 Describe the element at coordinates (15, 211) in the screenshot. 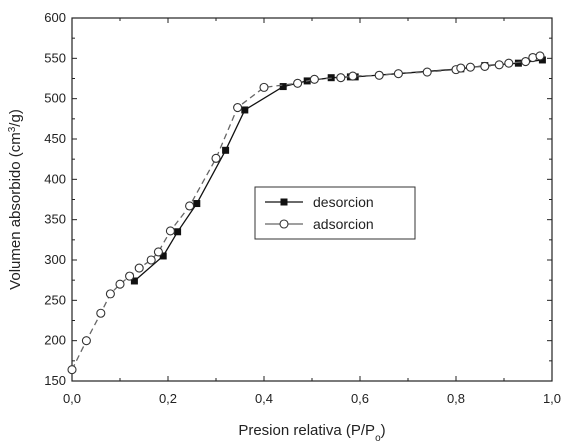

I see `y-axis-title-main: Volumen absorbido (cm` at that location.